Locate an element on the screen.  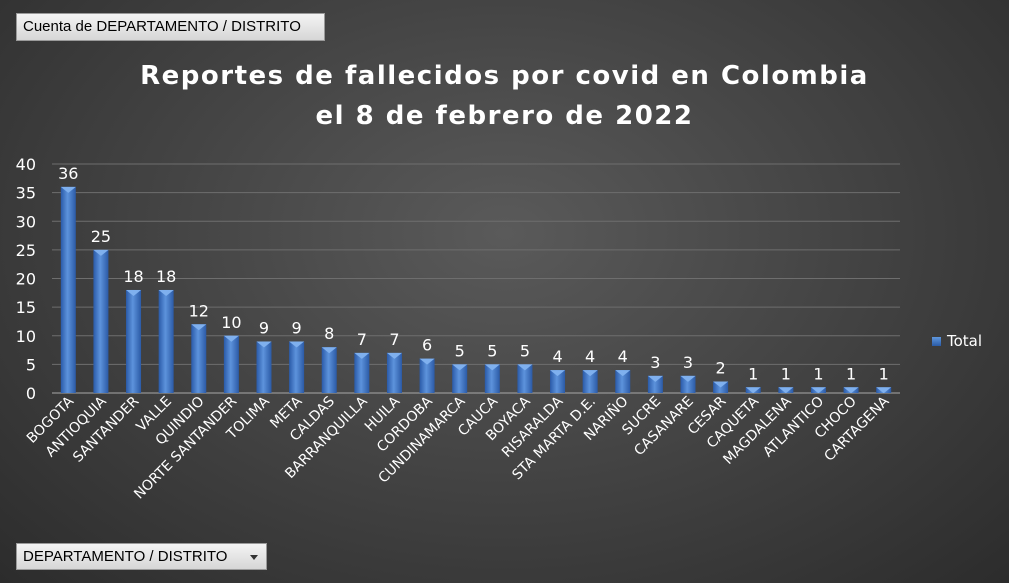
data-label: 12 is located at coordinates (199, 310).